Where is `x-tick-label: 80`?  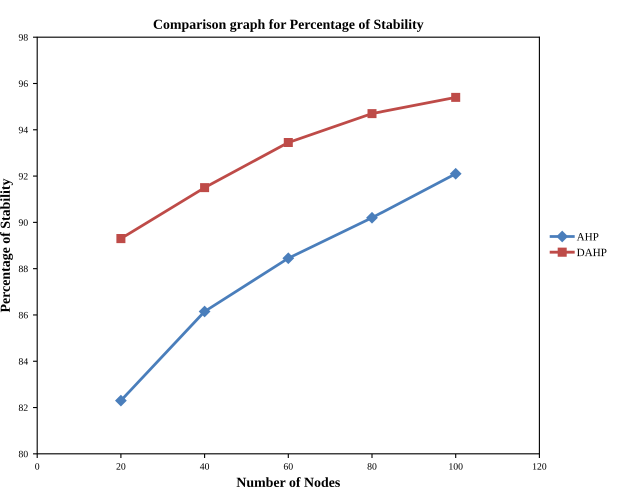 x-tick-label: 80 is located at coordinates (372, 466).